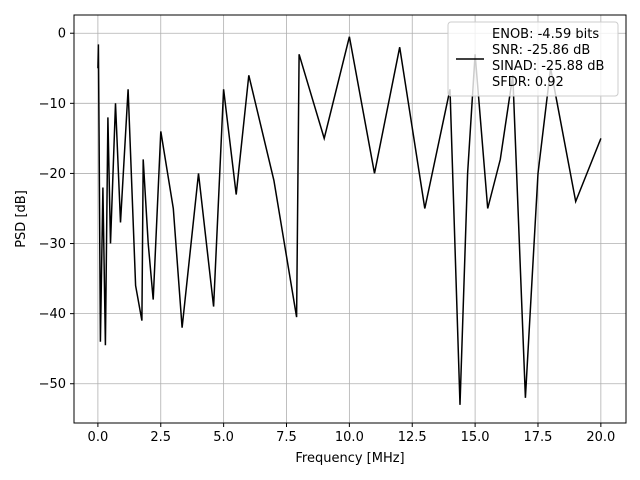  Describe the element at coordinates (98, 437) in the screenshot. I see `x-tick-label: 0.0` at that location.